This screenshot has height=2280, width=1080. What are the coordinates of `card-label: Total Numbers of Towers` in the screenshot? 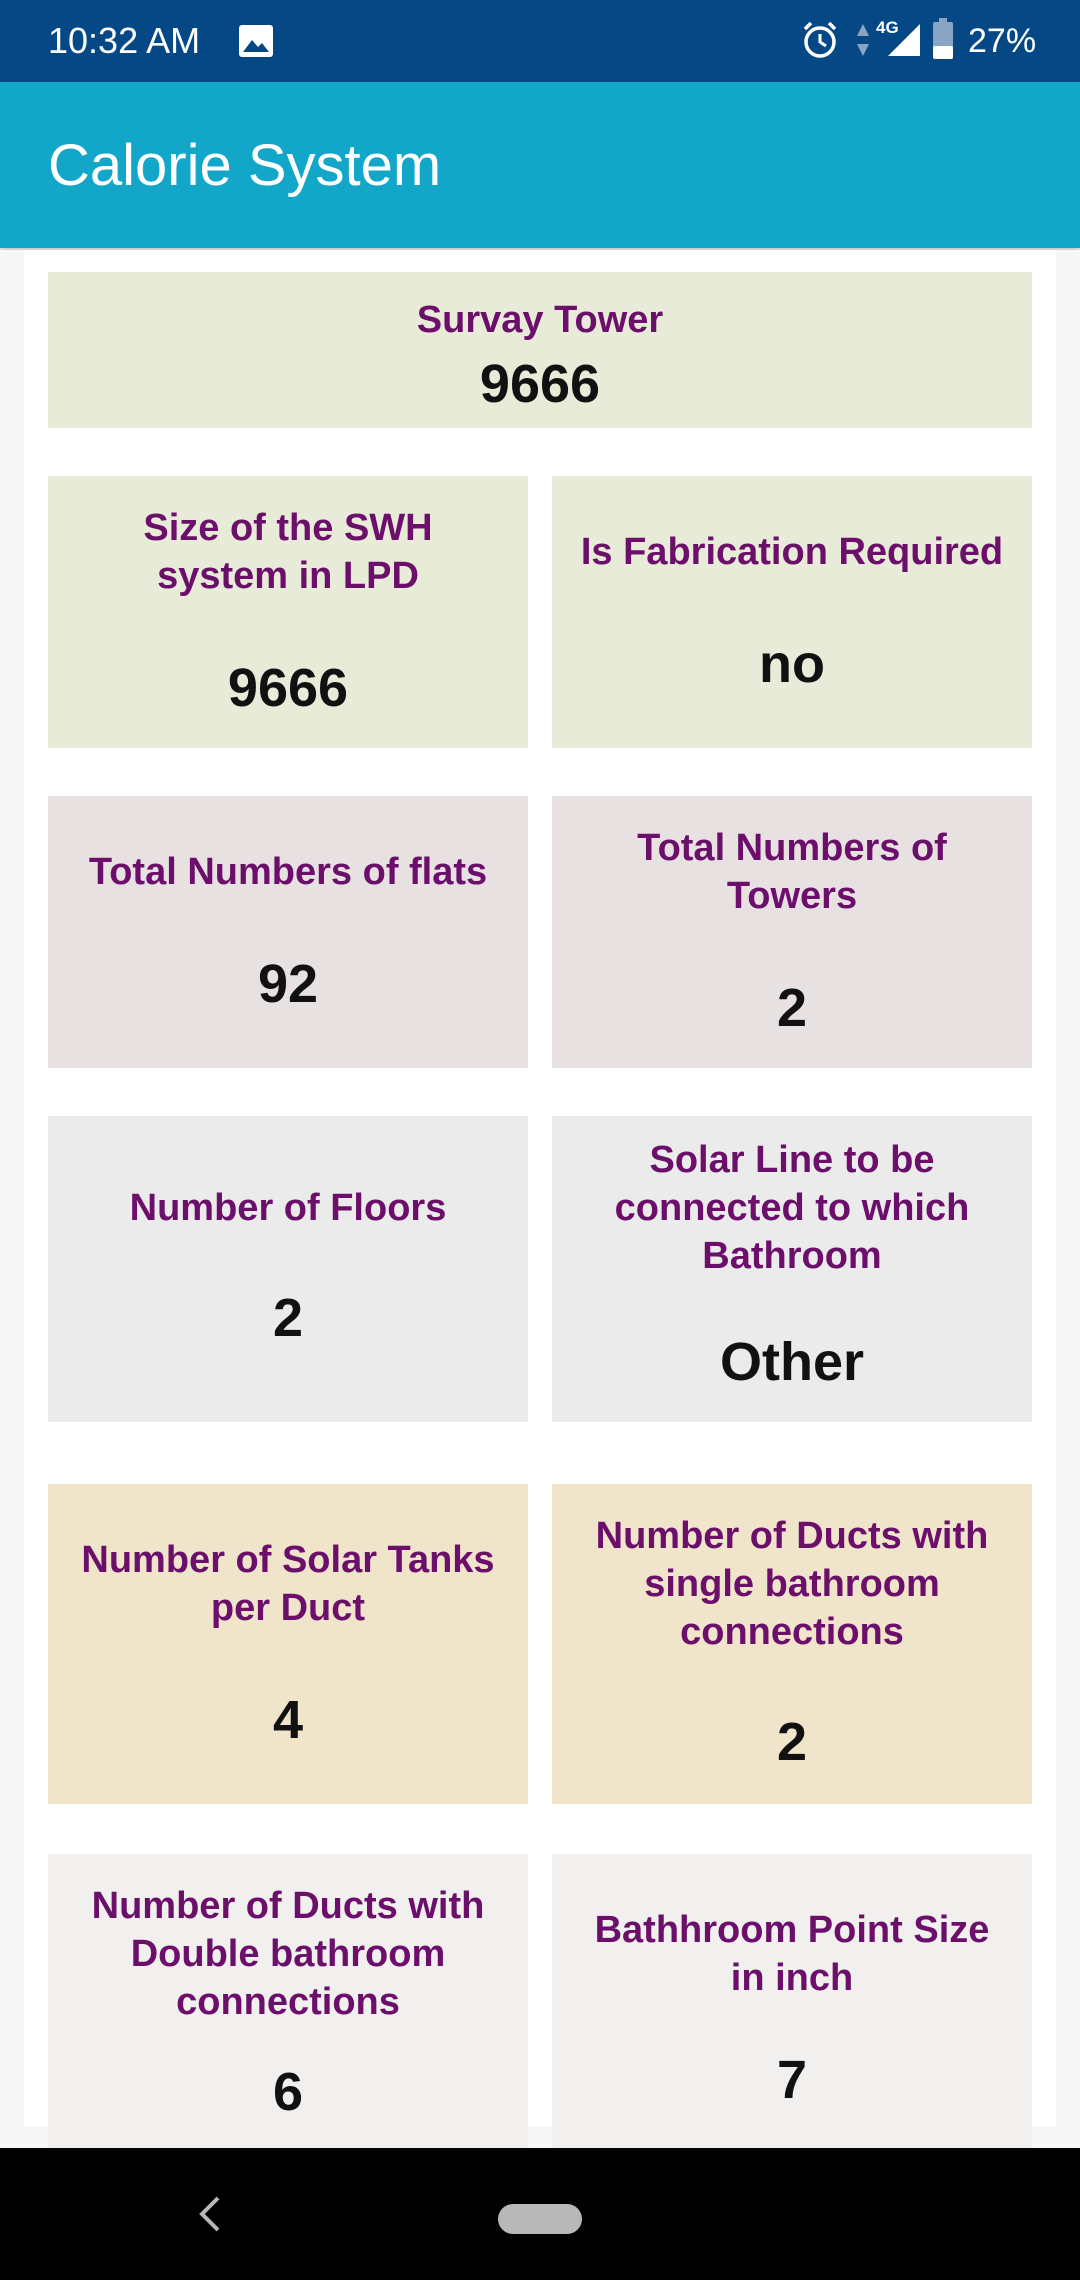 It's located at (792, 872).